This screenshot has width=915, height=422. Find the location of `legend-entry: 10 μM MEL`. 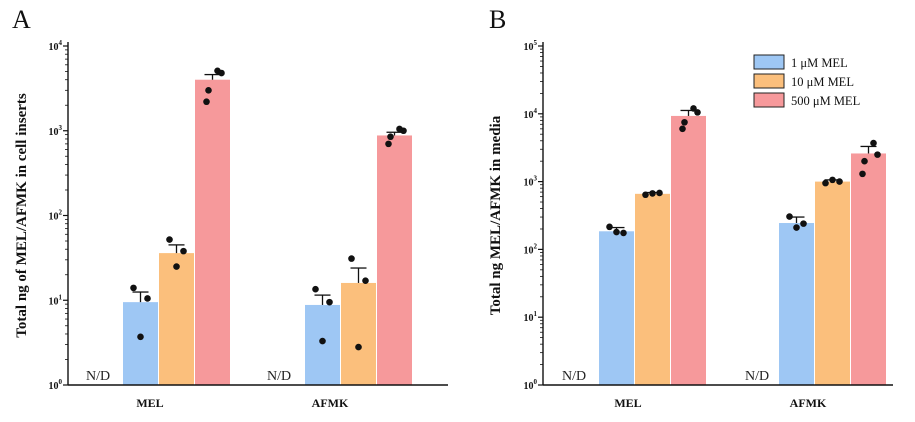

legend-entry: 10 μM MEL is located at coordinates (822, 82).